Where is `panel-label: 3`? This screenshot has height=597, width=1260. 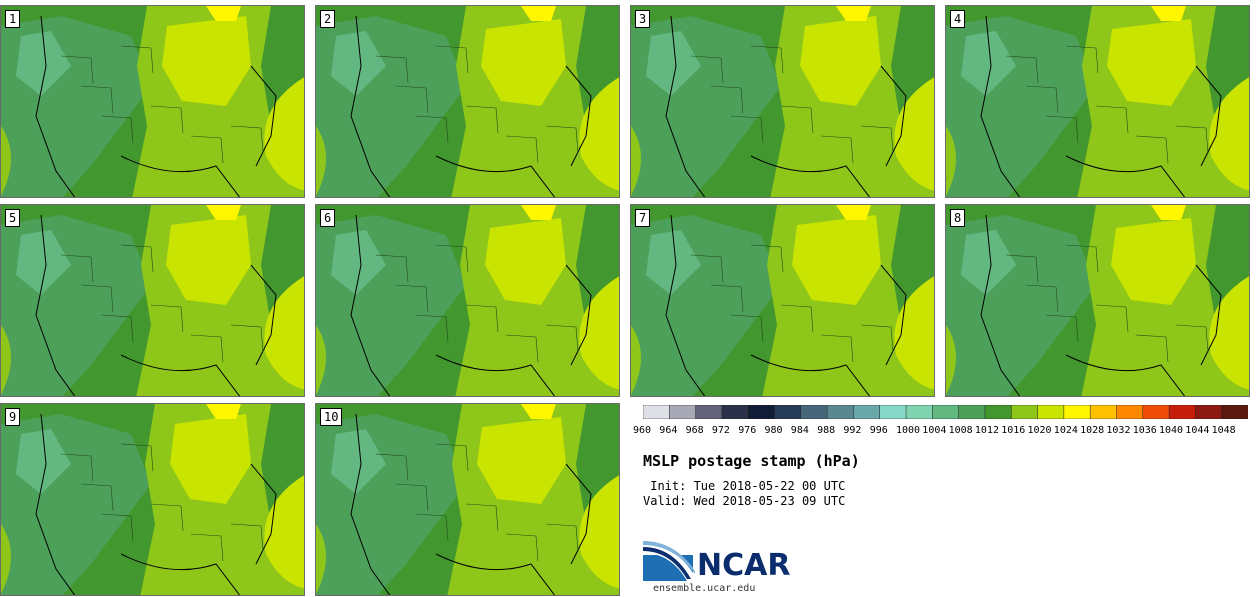
panel-label: 3 is located at coordinates (643, 19).